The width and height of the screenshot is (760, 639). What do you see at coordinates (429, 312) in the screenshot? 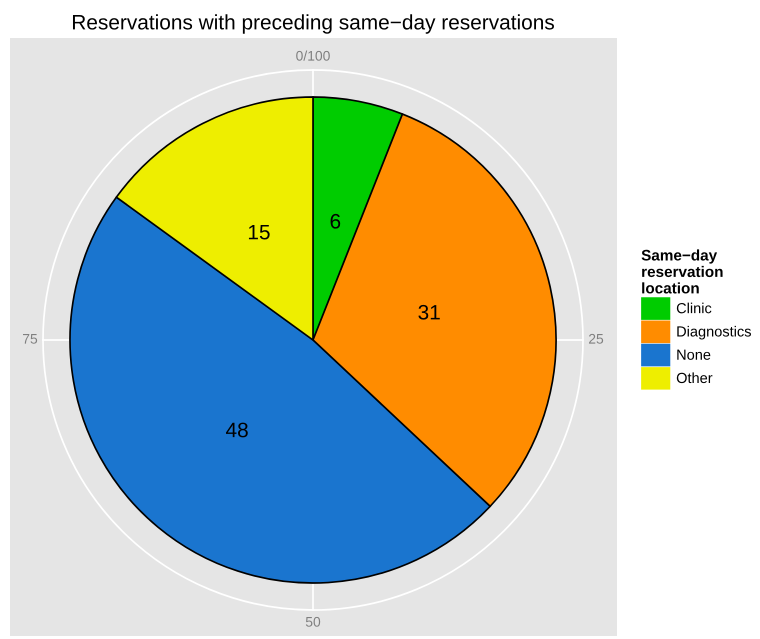
I see `data-label: 31` at bounding box center [429, 312].